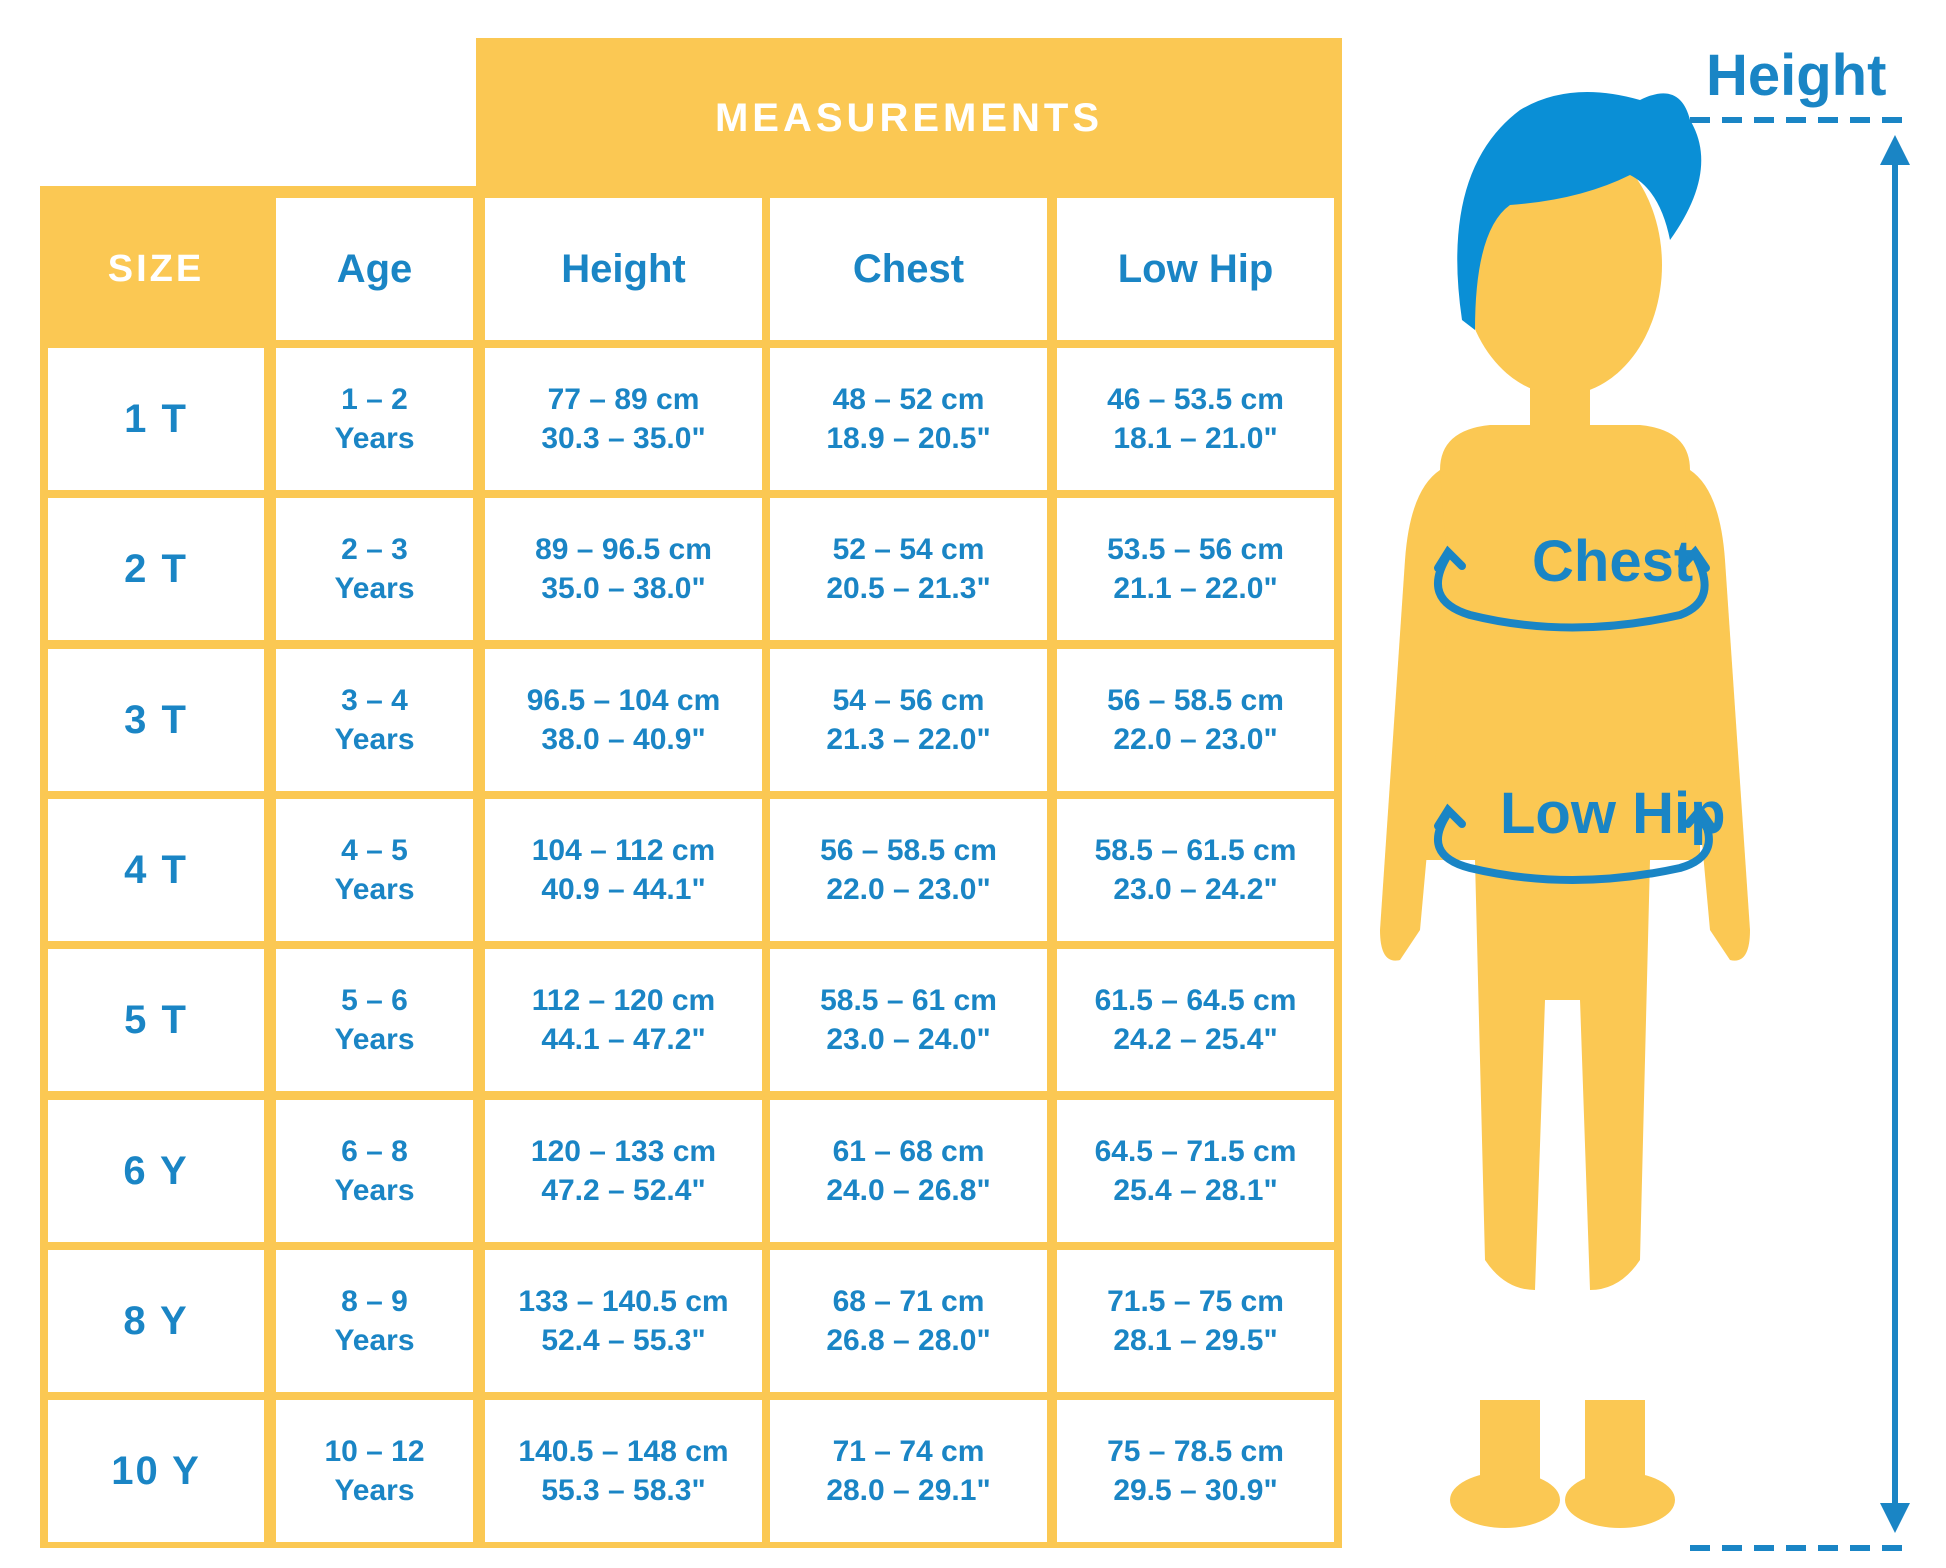  I want to click on chest-column-header: Chest, so click(908, 269).